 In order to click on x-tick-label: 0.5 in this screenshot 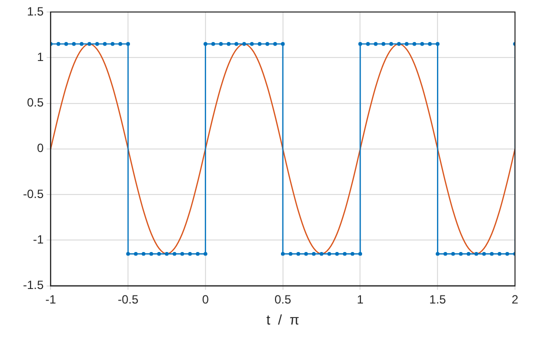, I will do `click(283, 299)`.